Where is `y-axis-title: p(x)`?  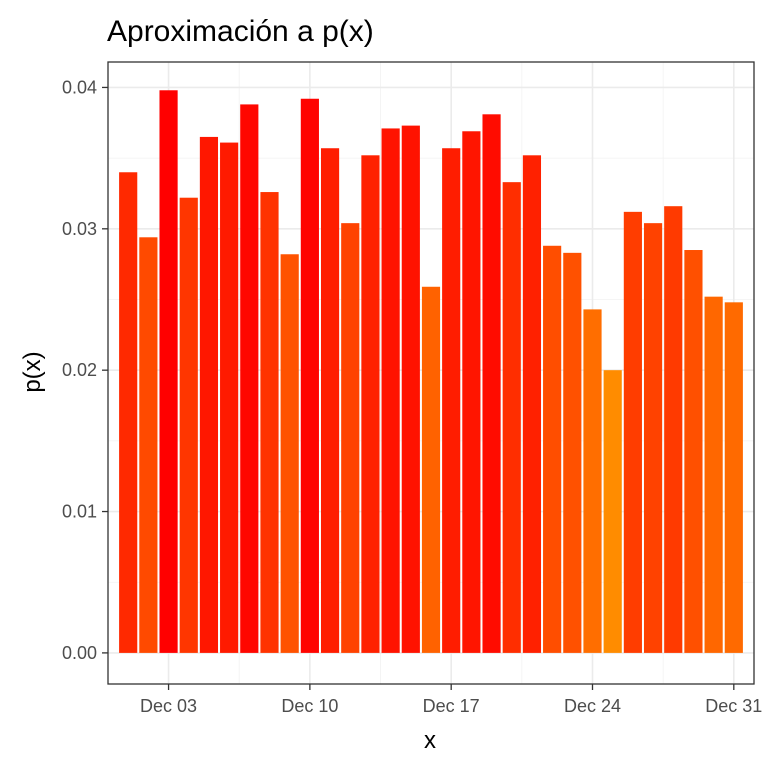
y-axis-title: p(x) is located at coordinates (32, 371).